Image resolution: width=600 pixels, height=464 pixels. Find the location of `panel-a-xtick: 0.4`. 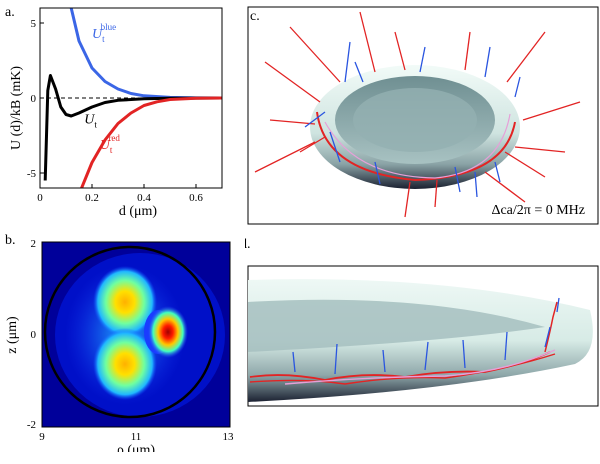

panel-a-xtick: 0.4 is located at coordinates (144, 198).